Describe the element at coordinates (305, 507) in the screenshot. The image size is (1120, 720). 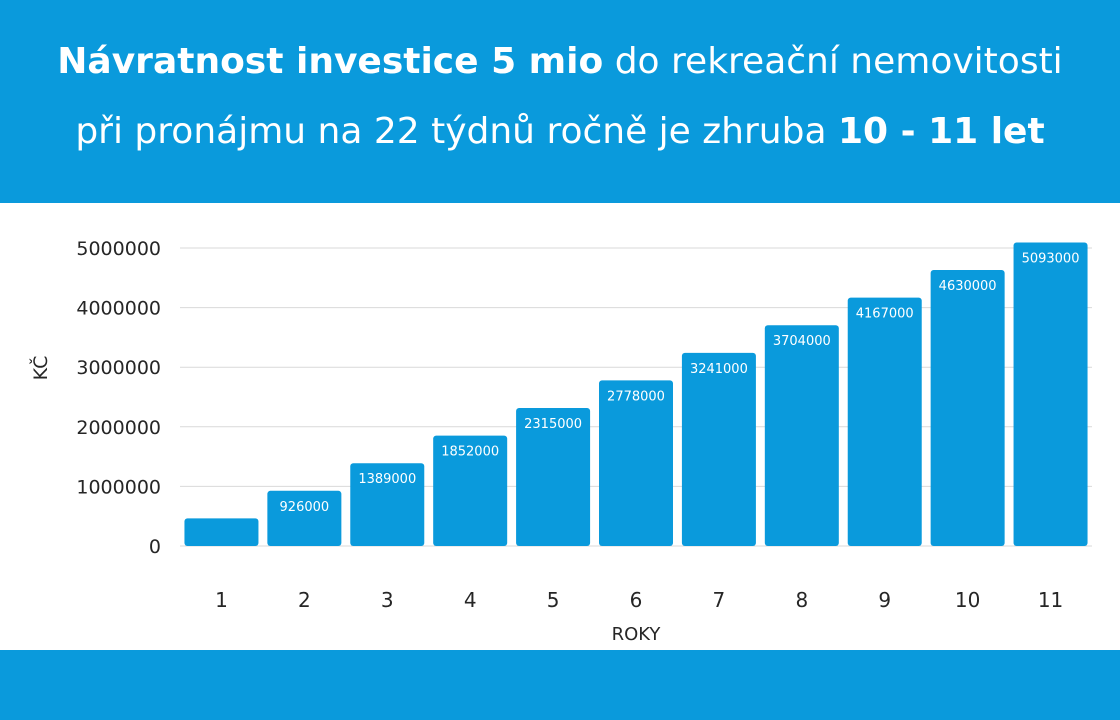
I see `bar-value-label: 926000` at that location.